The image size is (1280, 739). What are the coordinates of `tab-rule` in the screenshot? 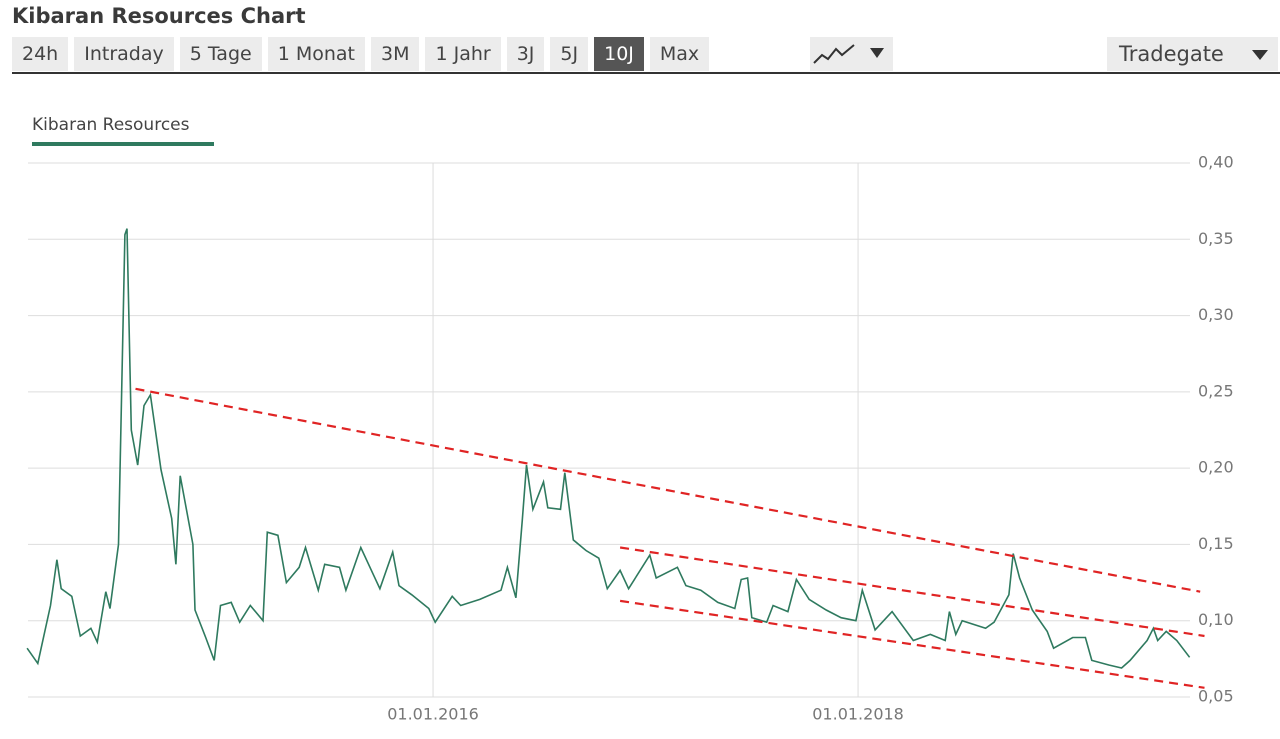 It's located at (646, 73).